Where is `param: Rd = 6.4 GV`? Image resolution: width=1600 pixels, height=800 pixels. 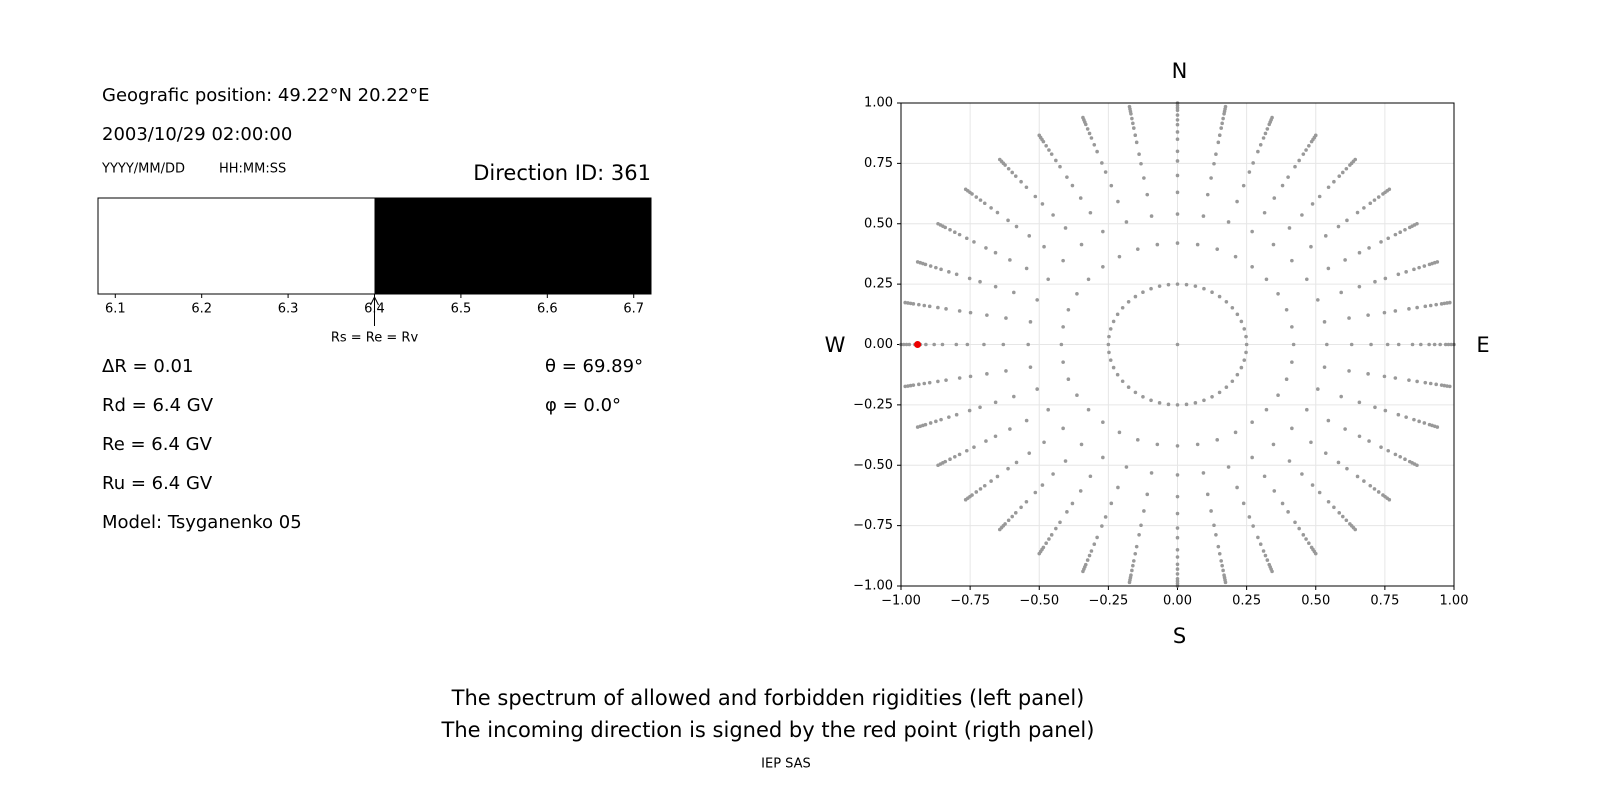
param: Rd = 6.4 GV is located at coordinates (158, 405).